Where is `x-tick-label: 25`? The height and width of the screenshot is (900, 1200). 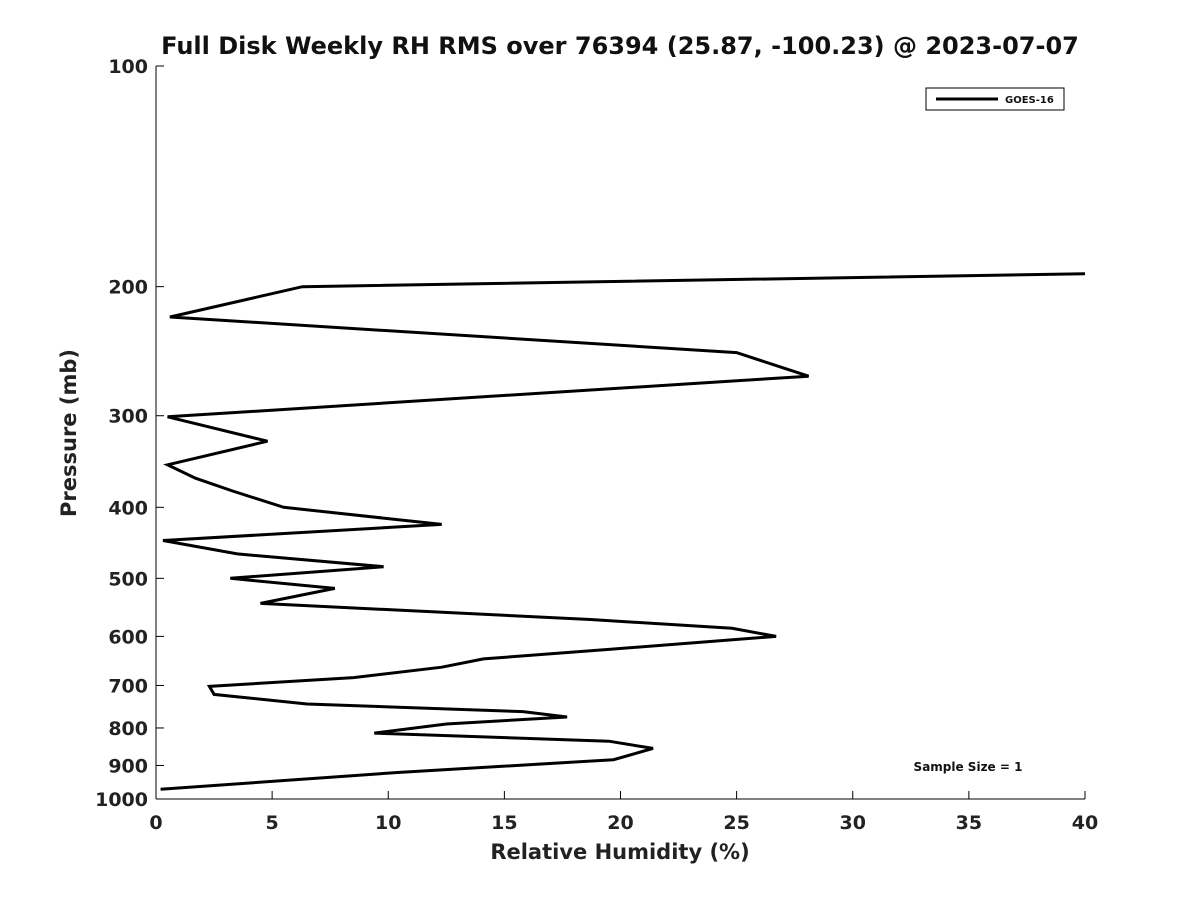 x-tick-label: 25 is located at coordinates (736, 823).